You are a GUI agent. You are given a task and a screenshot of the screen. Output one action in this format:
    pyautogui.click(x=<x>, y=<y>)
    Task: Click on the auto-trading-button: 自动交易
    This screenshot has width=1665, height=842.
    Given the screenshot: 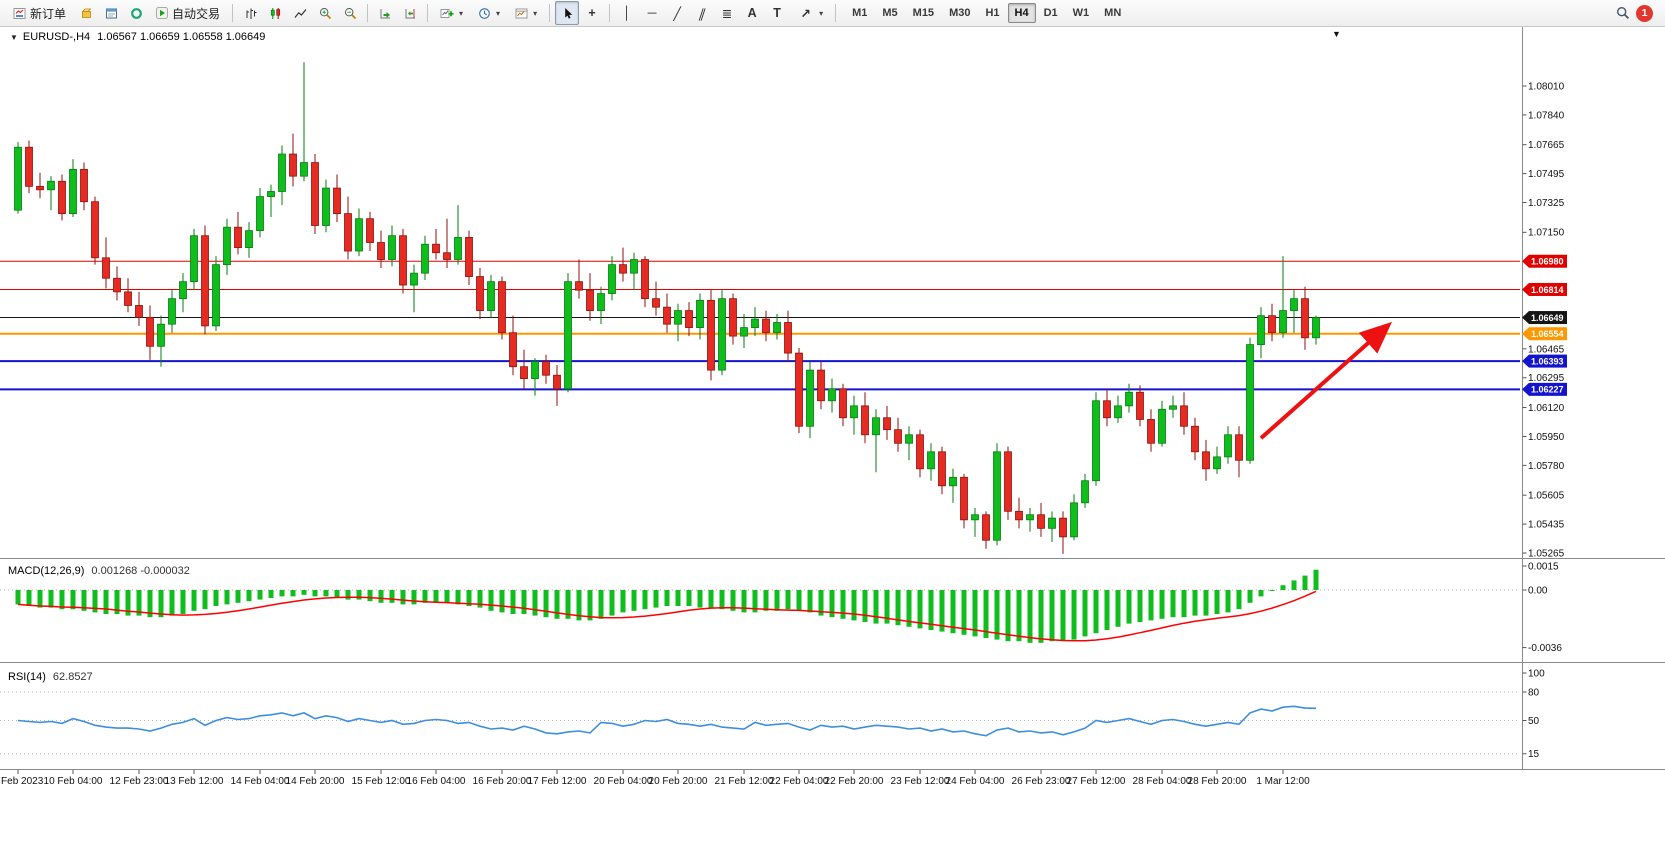 What is the action you would take?
    pyautogui.click(x=188, y=13)
    